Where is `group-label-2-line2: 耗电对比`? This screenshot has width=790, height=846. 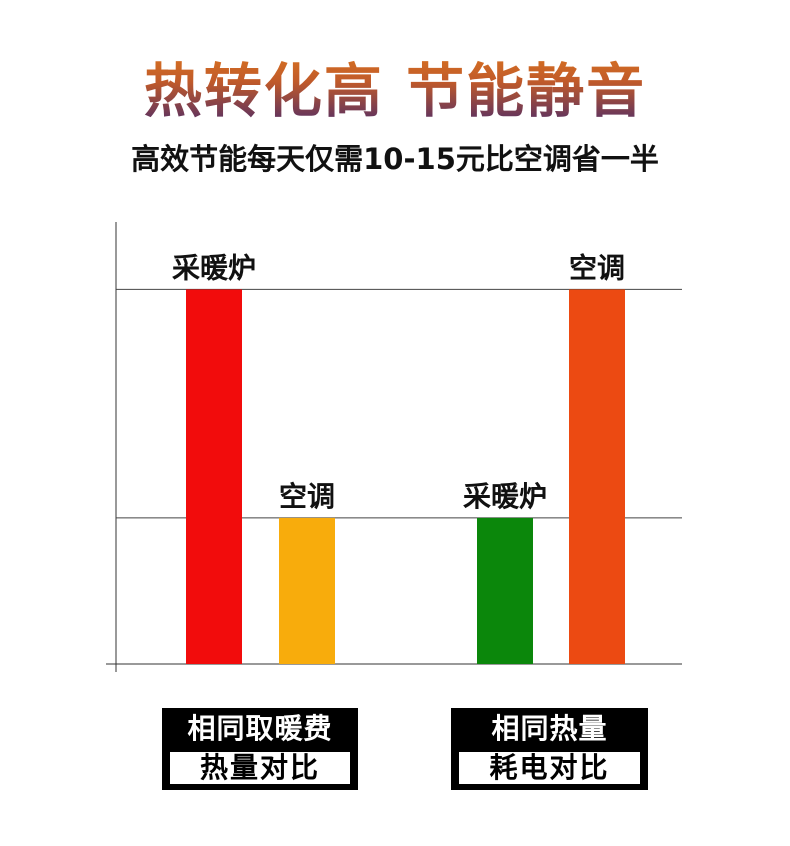 group-label-2-line2: 耗电对比 is located at coordinates (549, 768).